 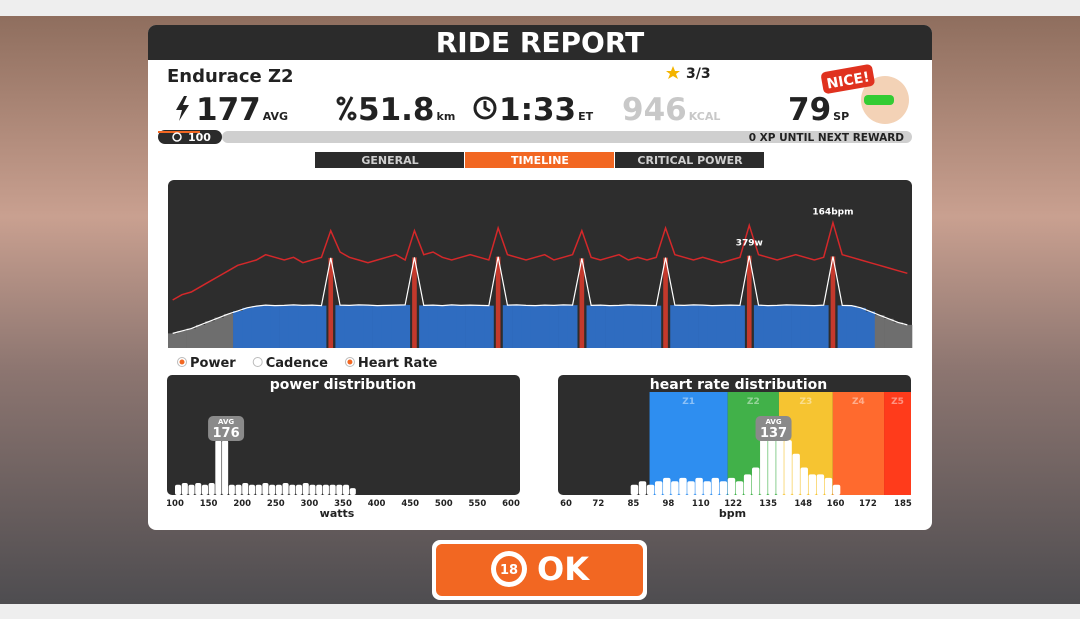 What do you see at coordinates (540, 8) in the screenshot?
I see `top-strip` at bounding box center [540, 8].